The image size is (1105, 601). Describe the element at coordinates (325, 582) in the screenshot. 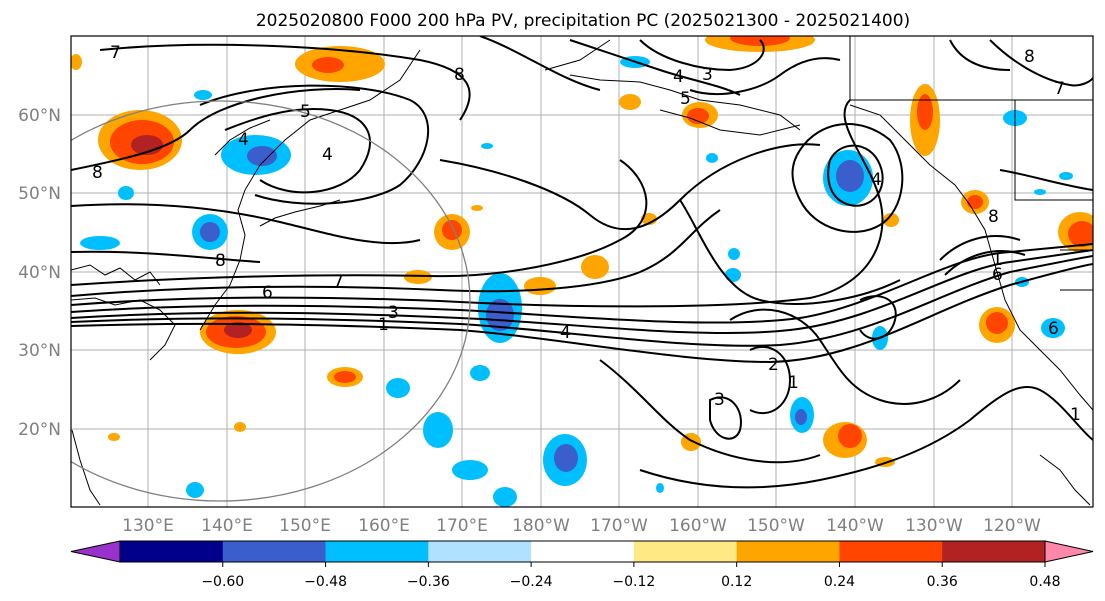

I see `colorbar-tick-label: −0.48` at that location.